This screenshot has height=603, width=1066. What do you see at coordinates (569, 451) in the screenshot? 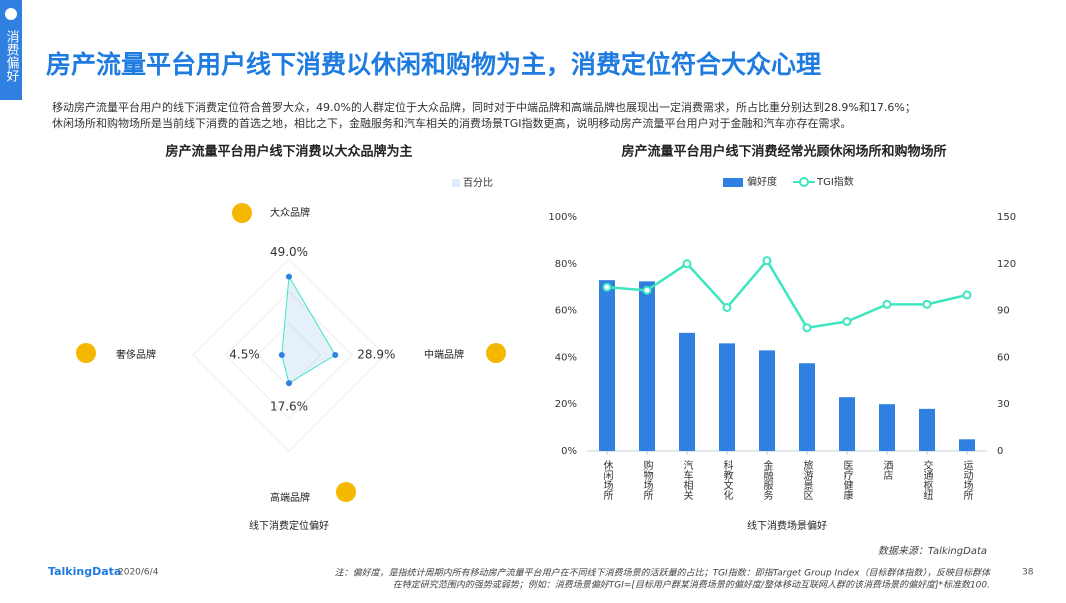
I see `y-tick-label: 0%` at bounding box center [569, 451].